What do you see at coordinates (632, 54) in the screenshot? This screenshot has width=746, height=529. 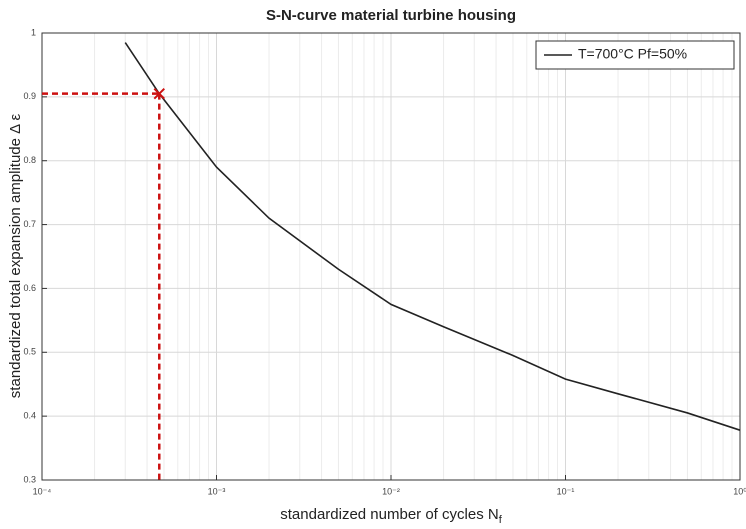 I see `legend-label: T=700°C Pf=50%` at bounding box center [632, 54].